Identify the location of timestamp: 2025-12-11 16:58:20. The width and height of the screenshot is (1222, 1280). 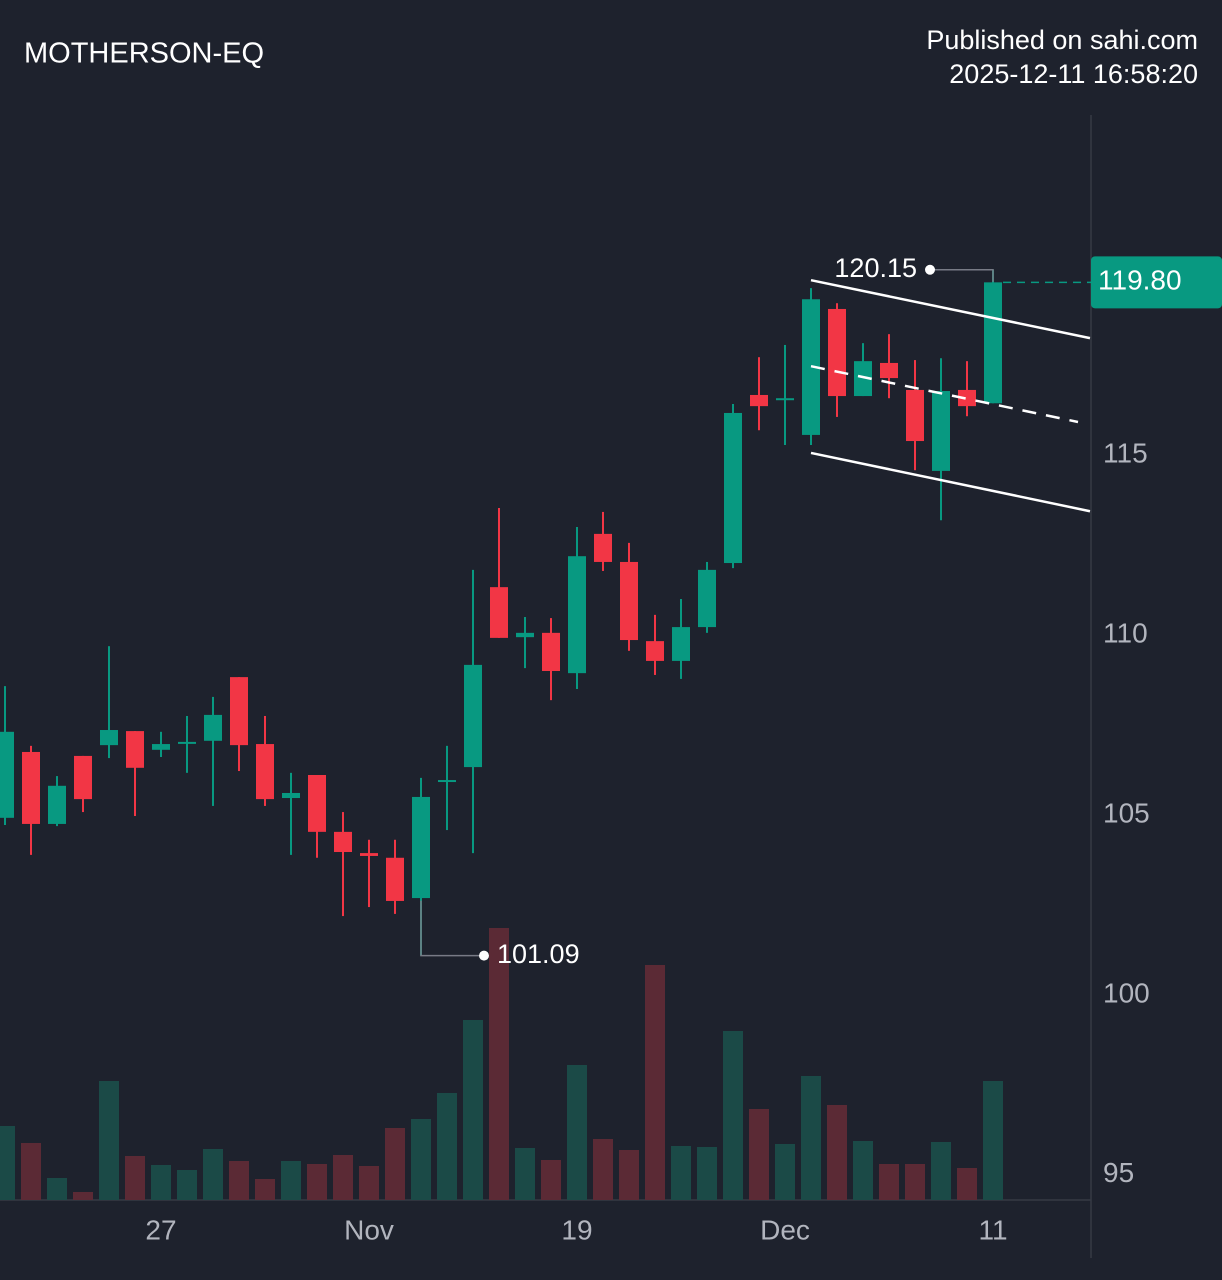
(1073, 74).